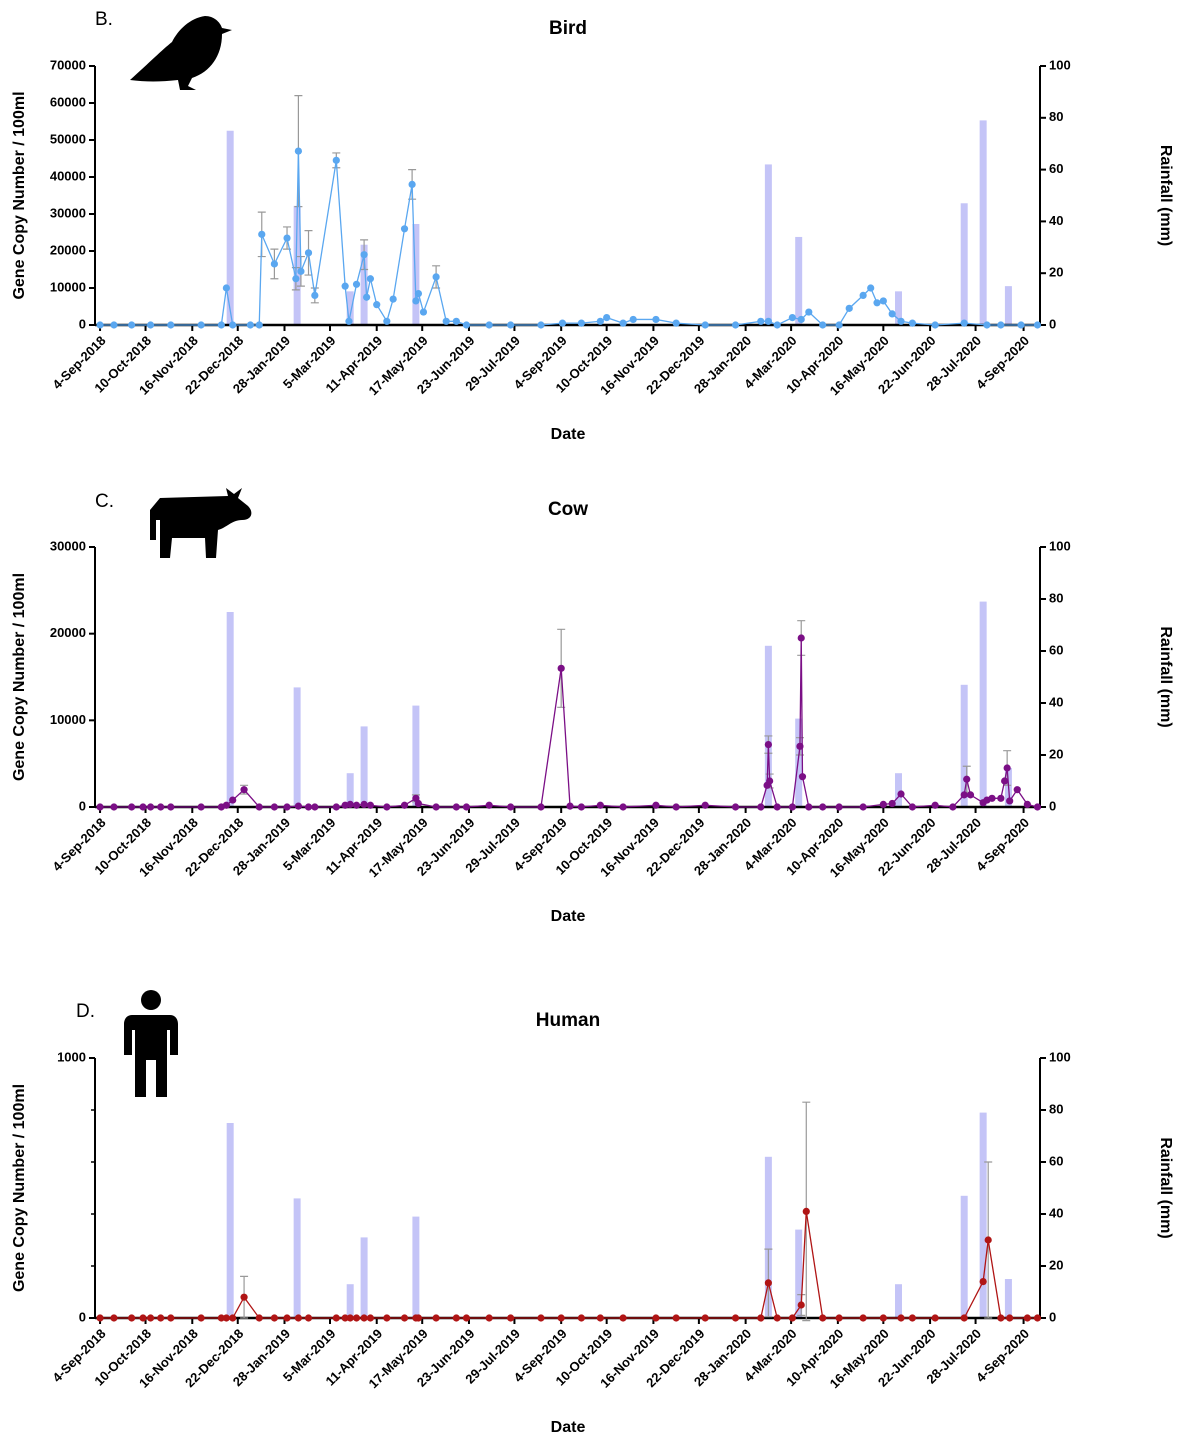 This screenshot has width=1181, height=1436. What do you see at coordinates (568, 509) in the screenshot?
I see `chart-title: Cow` at bounding box center [568, 509].